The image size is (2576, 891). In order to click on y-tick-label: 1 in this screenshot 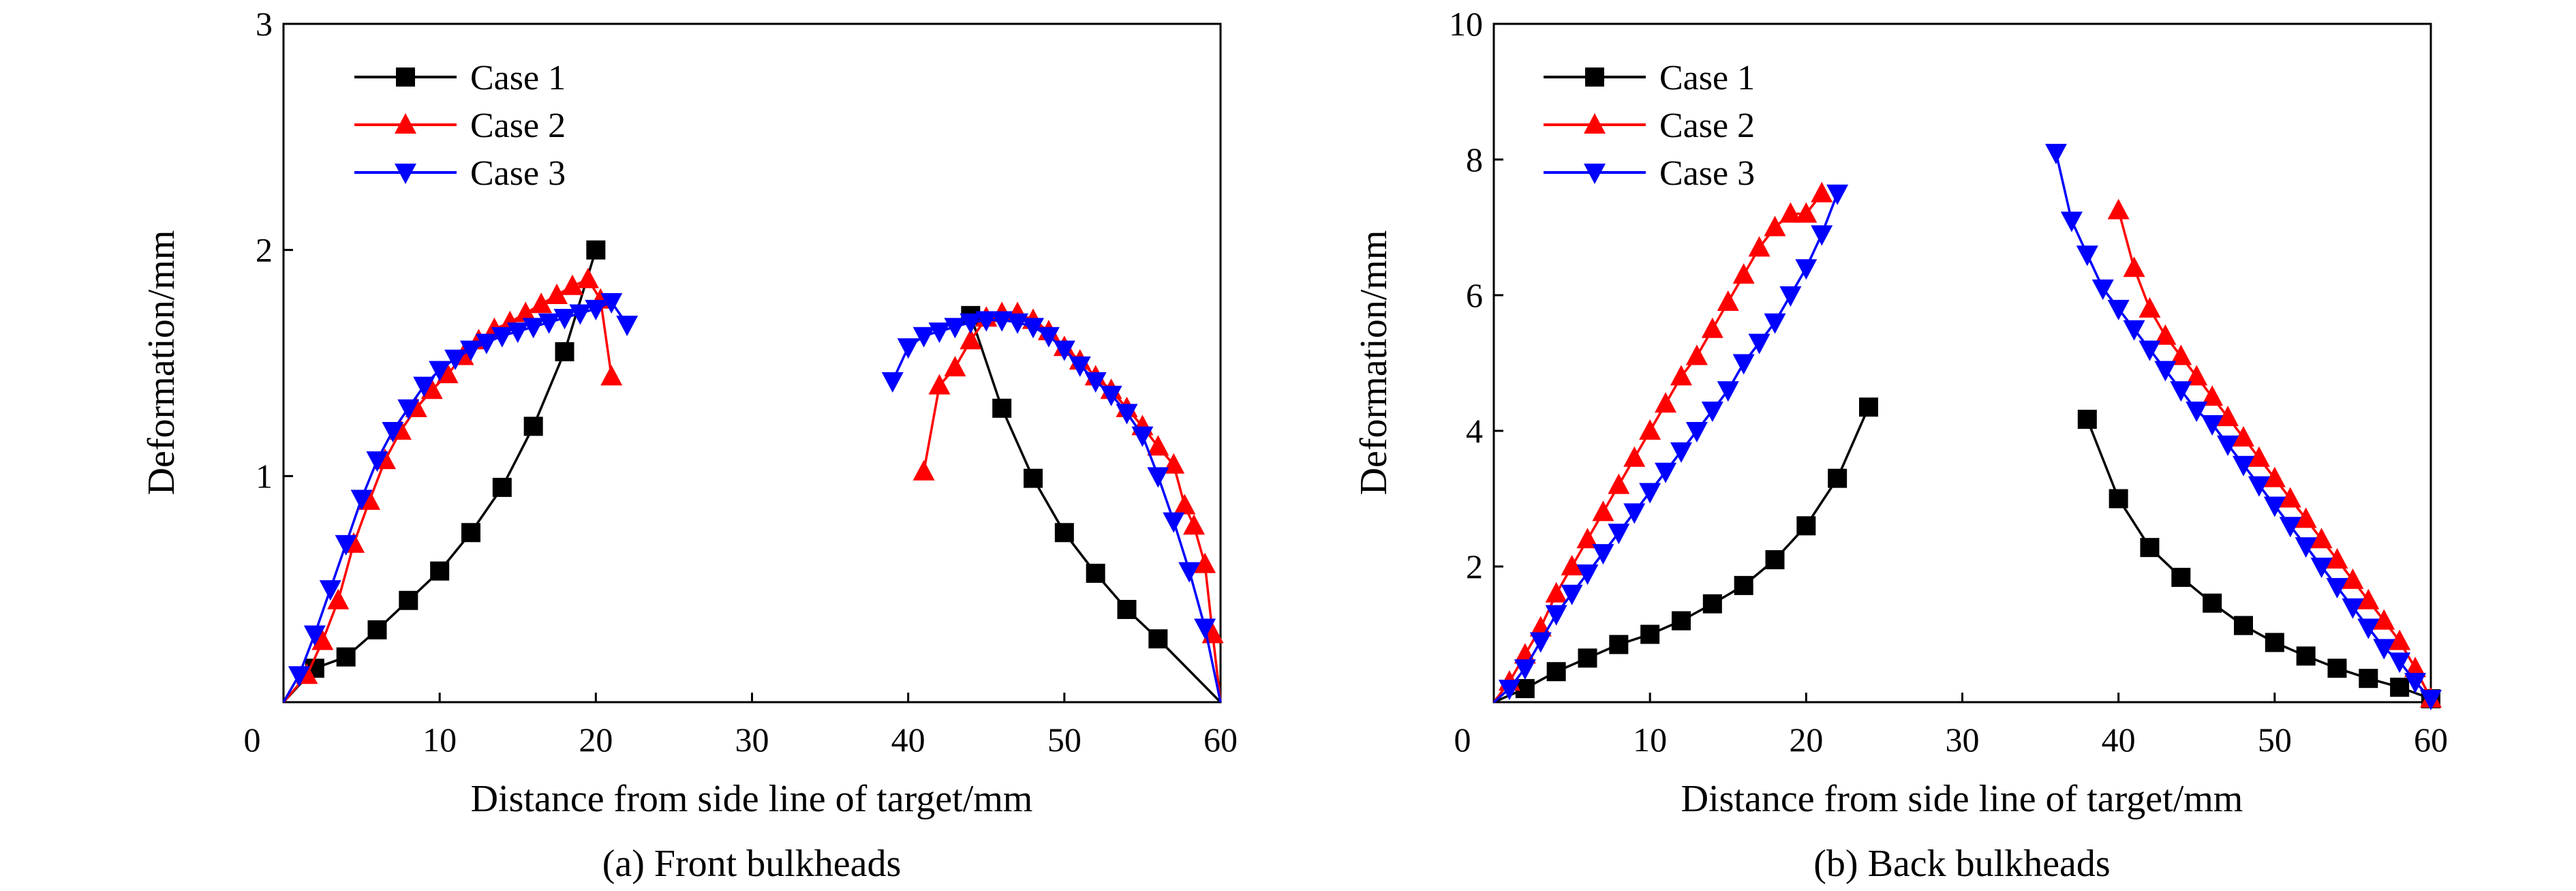, I will do `click(264, 476)`.